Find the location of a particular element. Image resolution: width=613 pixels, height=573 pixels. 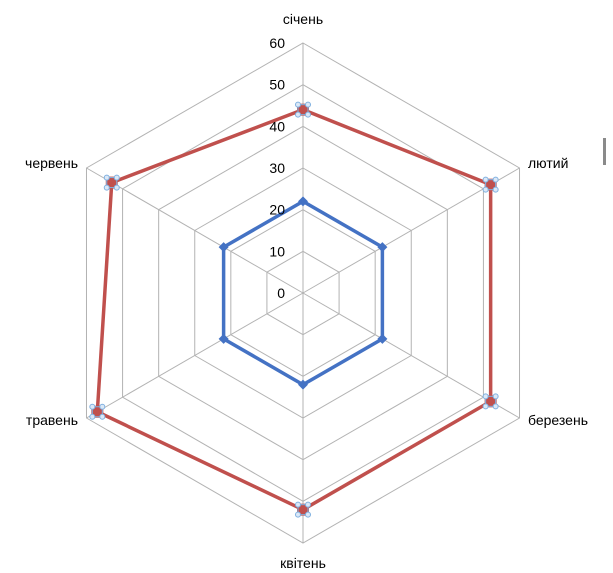

axis-tick-label: 20 is located at coordinates (277, 210).